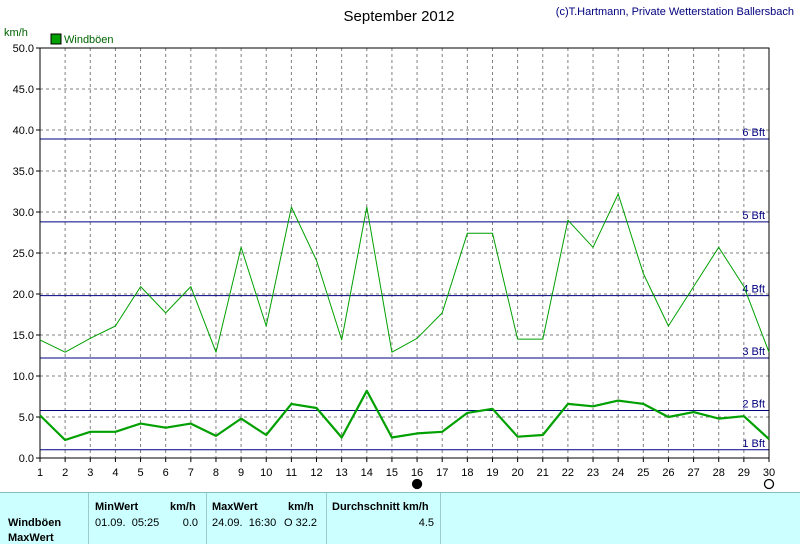  I want to click on x-tick-label: 14, so click(367, 473).